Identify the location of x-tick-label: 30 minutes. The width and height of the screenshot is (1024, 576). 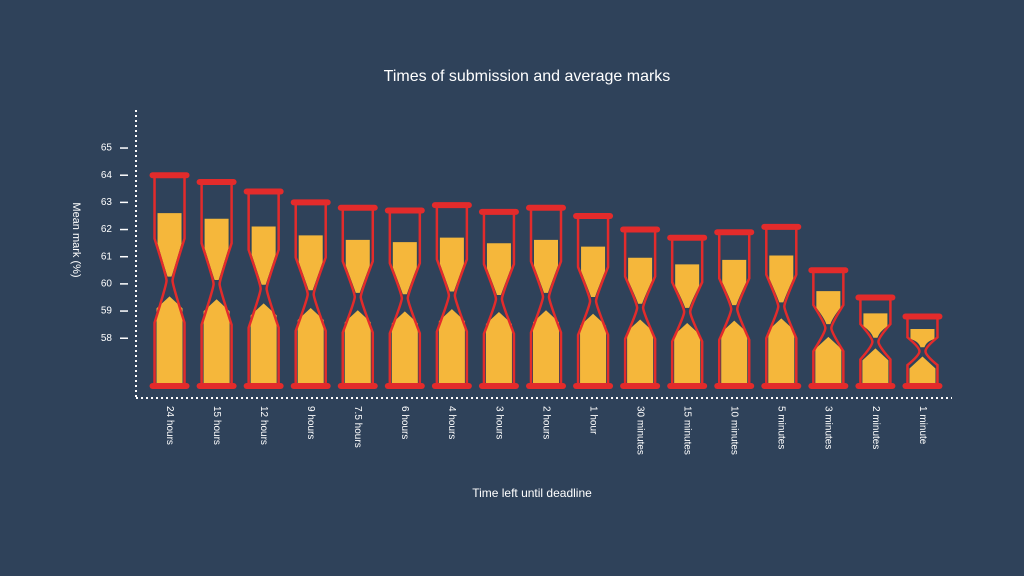
(639, 430).